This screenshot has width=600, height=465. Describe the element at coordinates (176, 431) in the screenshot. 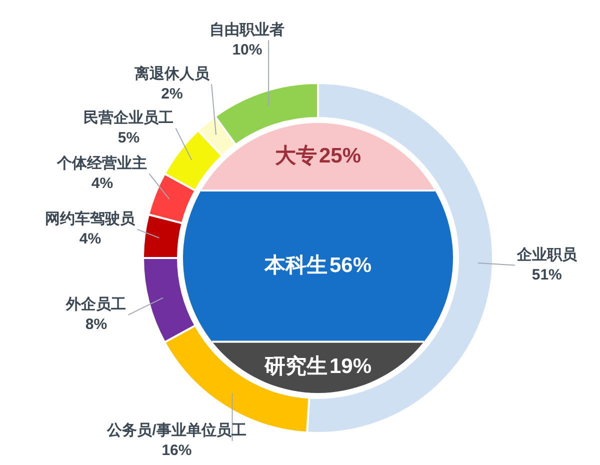

I see `slice-label: 公务员/事业单位员工` at that location.